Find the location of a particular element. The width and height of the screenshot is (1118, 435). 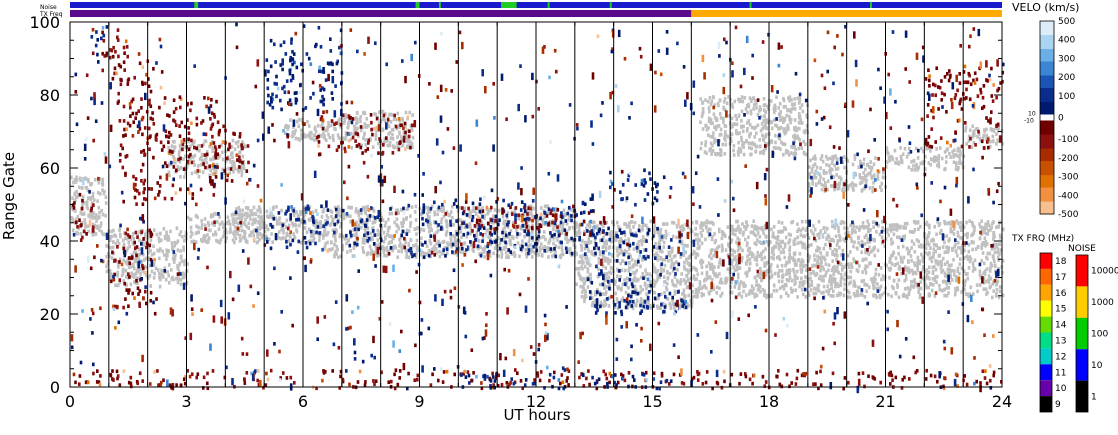

noise-strip-segment is located at coordinates (439, 5).